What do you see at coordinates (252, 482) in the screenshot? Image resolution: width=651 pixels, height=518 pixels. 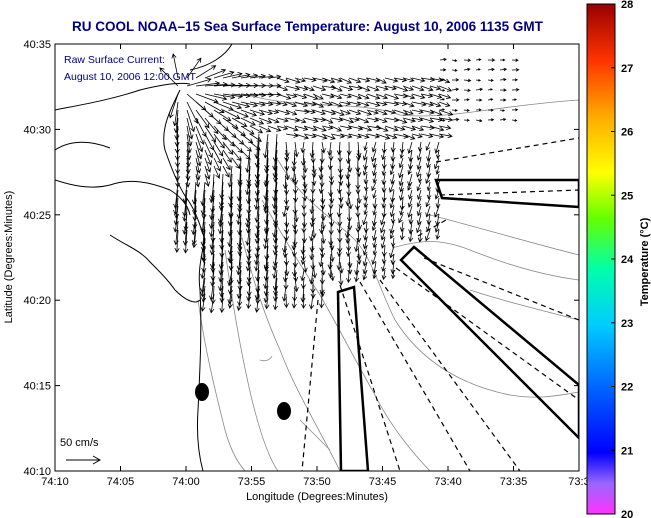 I see `x-tick-label: 73:55` at bounding box center [252, 482].